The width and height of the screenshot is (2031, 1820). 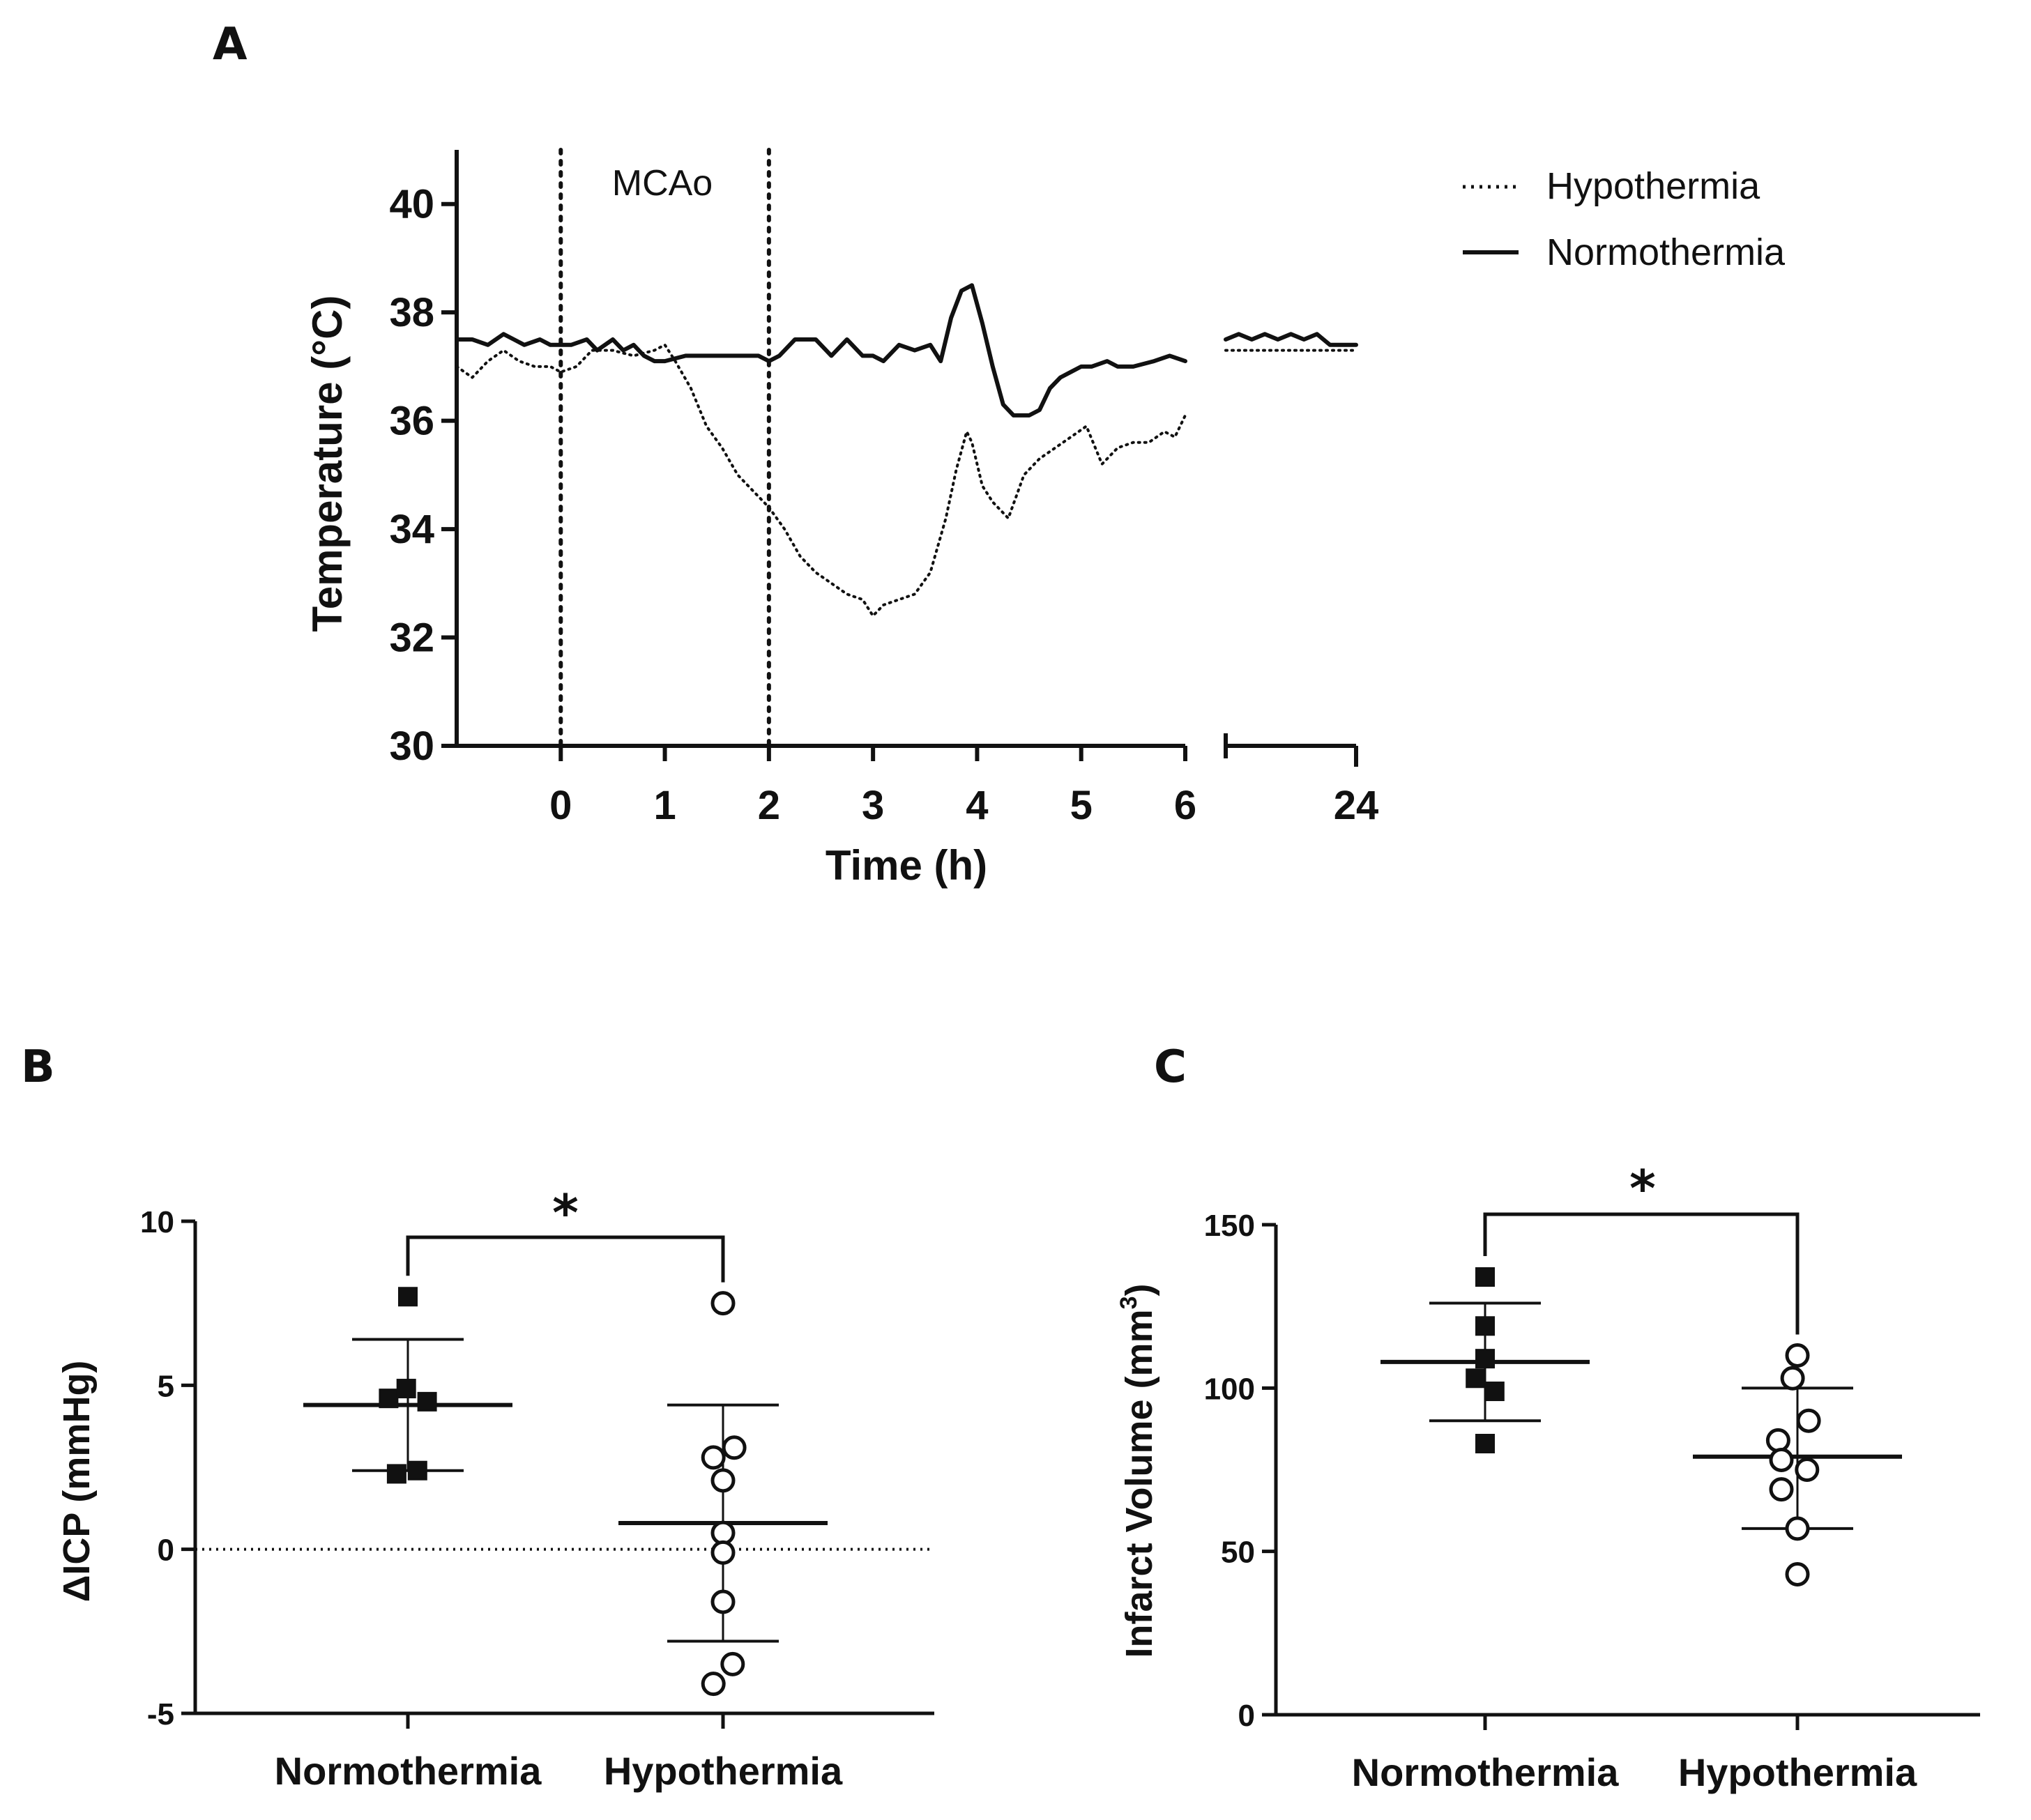 What do you see at coordinates (1291, 339) in the screenshot?
I see `series-line-normothermia-after-break` at bounding box center [1291, 339].